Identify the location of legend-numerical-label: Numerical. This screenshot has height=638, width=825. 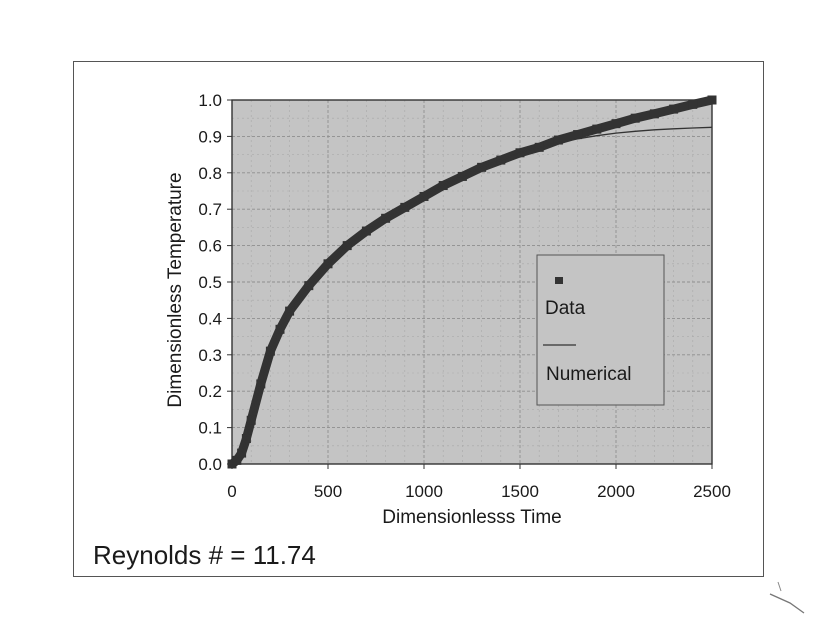
(589, 374).